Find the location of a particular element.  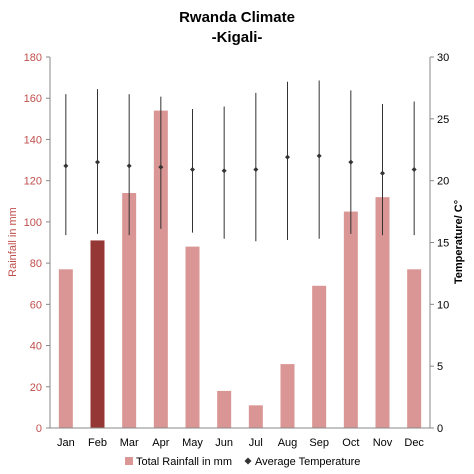

temperature-point-dec is located at coordinates (414, 170).